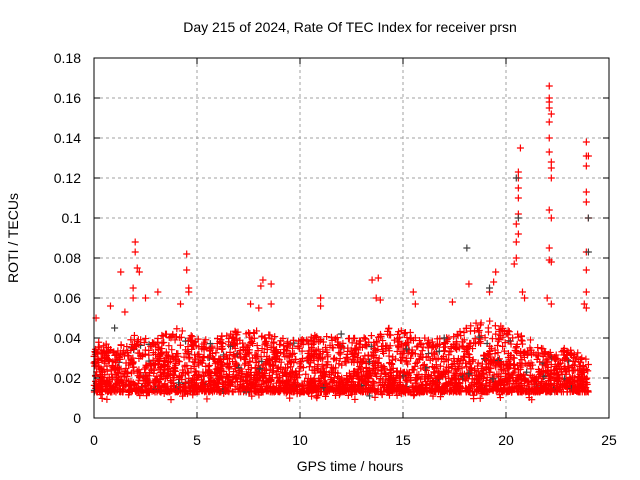  I want to click on y-tick-label: 0.02, so click(67, 378).